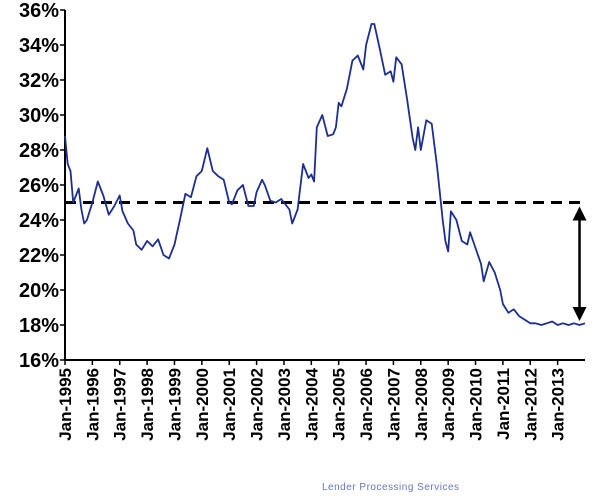 Image resolution: width=592 pixels, height=498 pixels. What do you see at coordinates (579, 213) in the screenshot?
I see `arrow-head-up` at bounding box center [579, 213].